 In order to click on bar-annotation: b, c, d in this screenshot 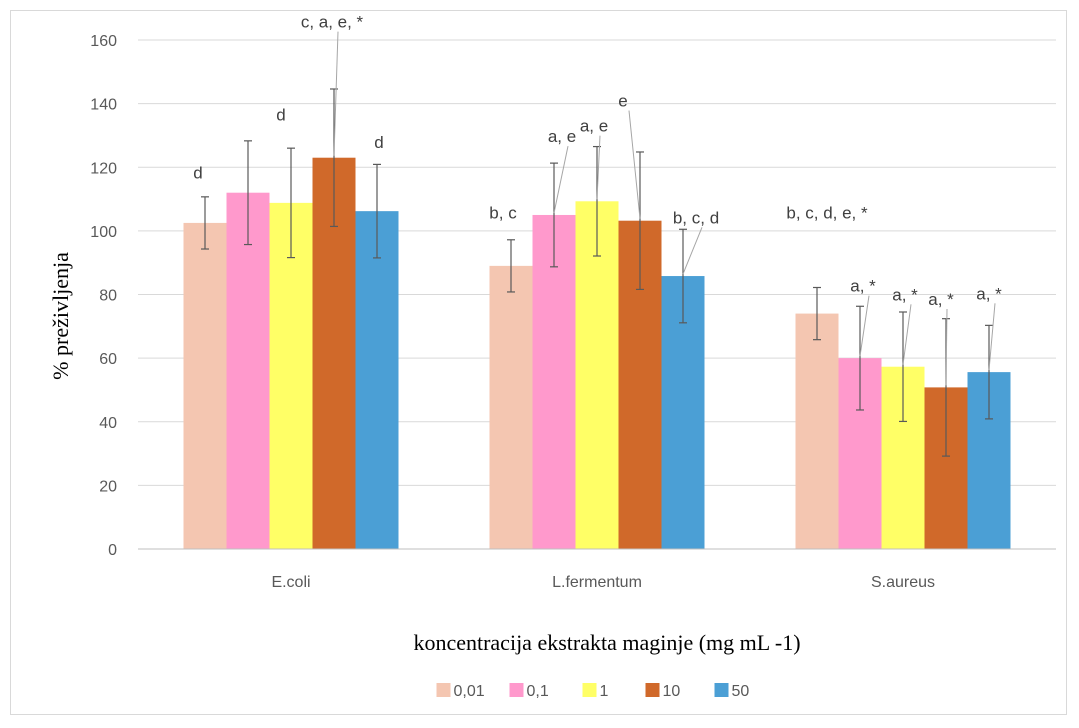, I will do `click(696, 217)`.